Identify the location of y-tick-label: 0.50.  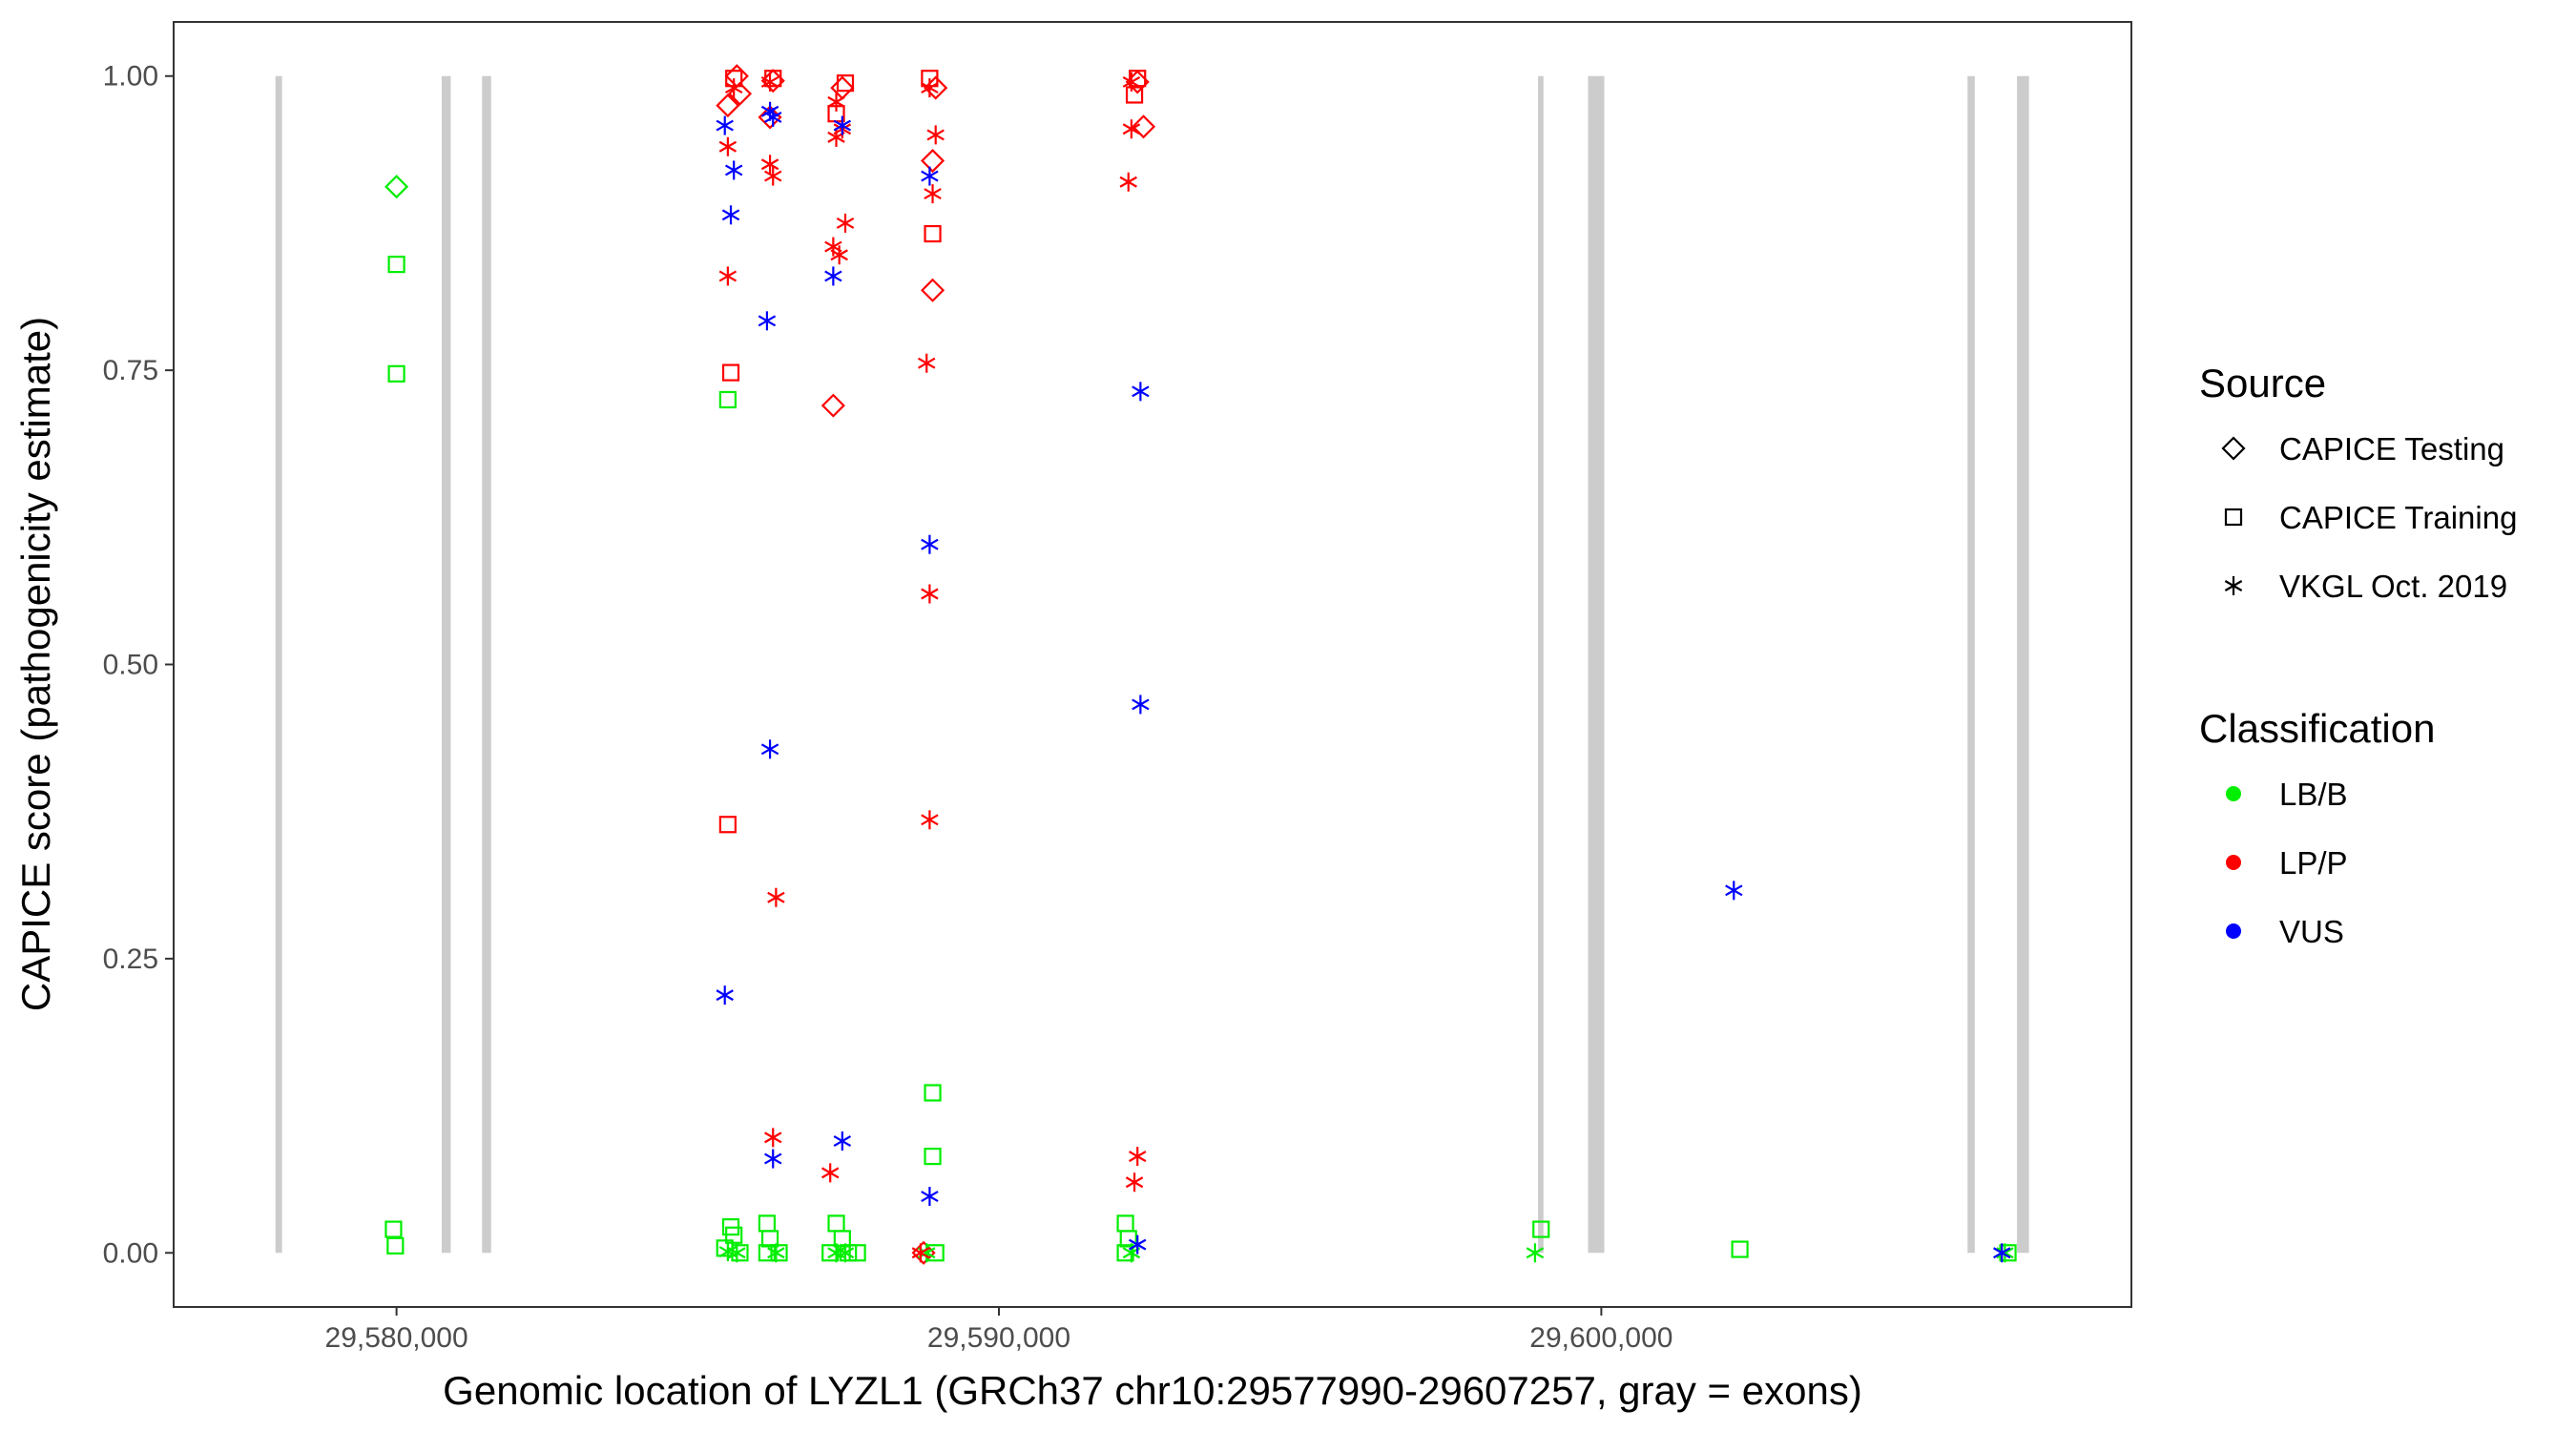
(130, 665).